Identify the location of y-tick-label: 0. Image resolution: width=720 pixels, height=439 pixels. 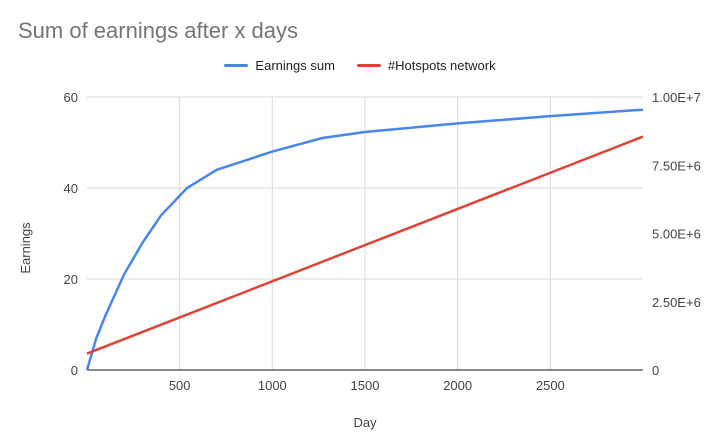
(74, 370).